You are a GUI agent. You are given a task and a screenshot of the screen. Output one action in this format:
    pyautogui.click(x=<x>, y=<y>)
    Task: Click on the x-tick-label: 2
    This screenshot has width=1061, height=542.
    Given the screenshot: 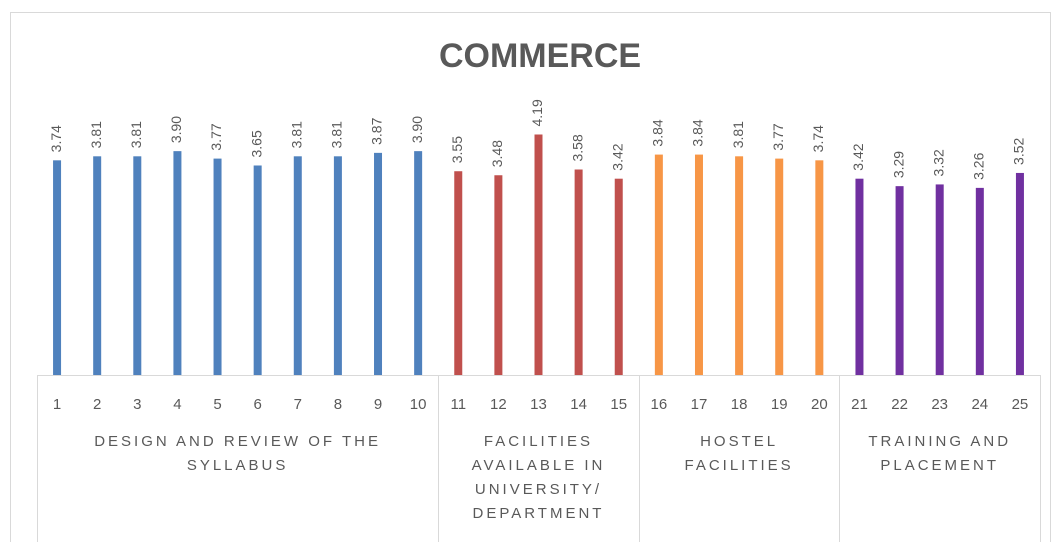 What is the action you would take?
    pyautogui.click(x=97, y=404)
    